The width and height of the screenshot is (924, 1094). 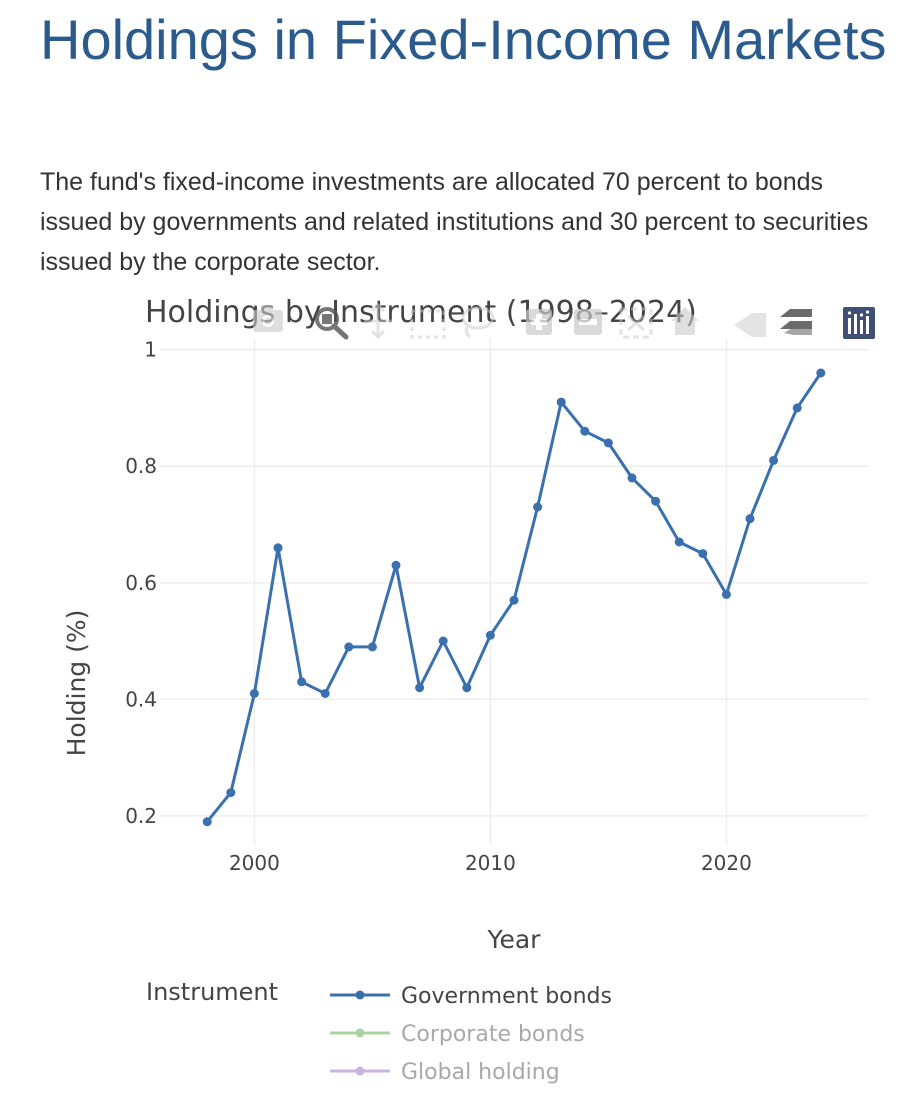 What do you see at coordinates (141, 466) in the screenshot?
I see `y-tick-label: 0.8` at bounding box center [141, 466].